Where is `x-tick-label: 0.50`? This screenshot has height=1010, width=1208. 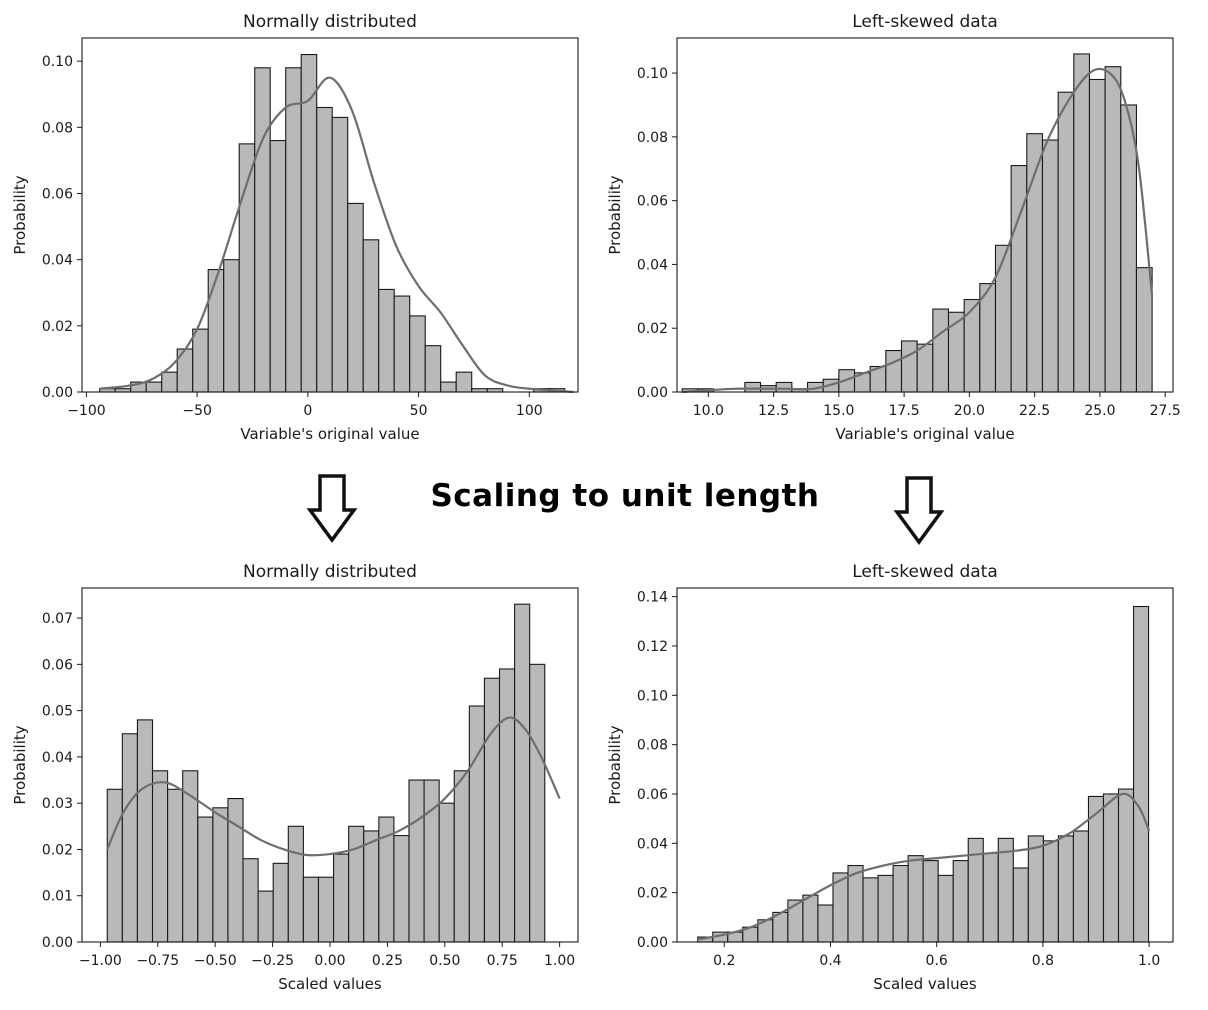 x-tick-label: 0.50 is located at coordinates (444, 961).